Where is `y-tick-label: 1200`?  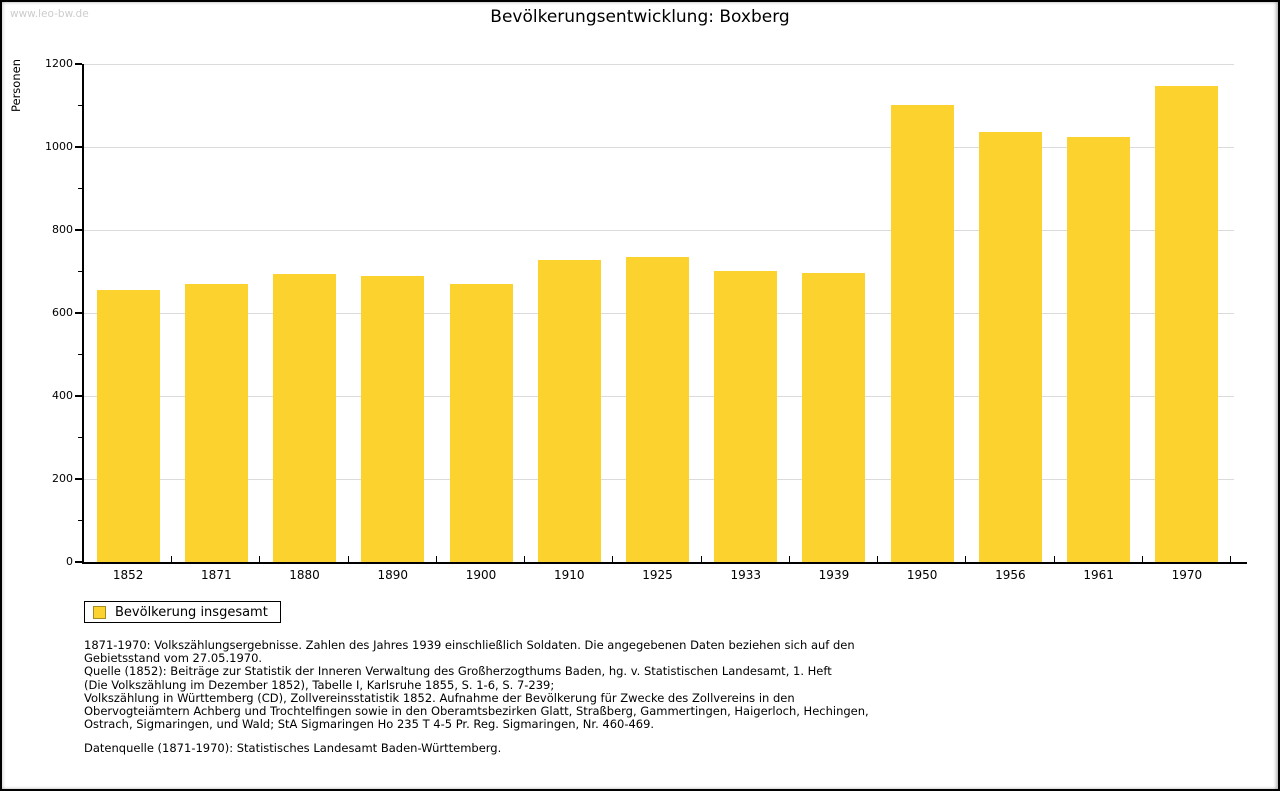 y-tick-label: 1200 is located at coordinates (59, 63).